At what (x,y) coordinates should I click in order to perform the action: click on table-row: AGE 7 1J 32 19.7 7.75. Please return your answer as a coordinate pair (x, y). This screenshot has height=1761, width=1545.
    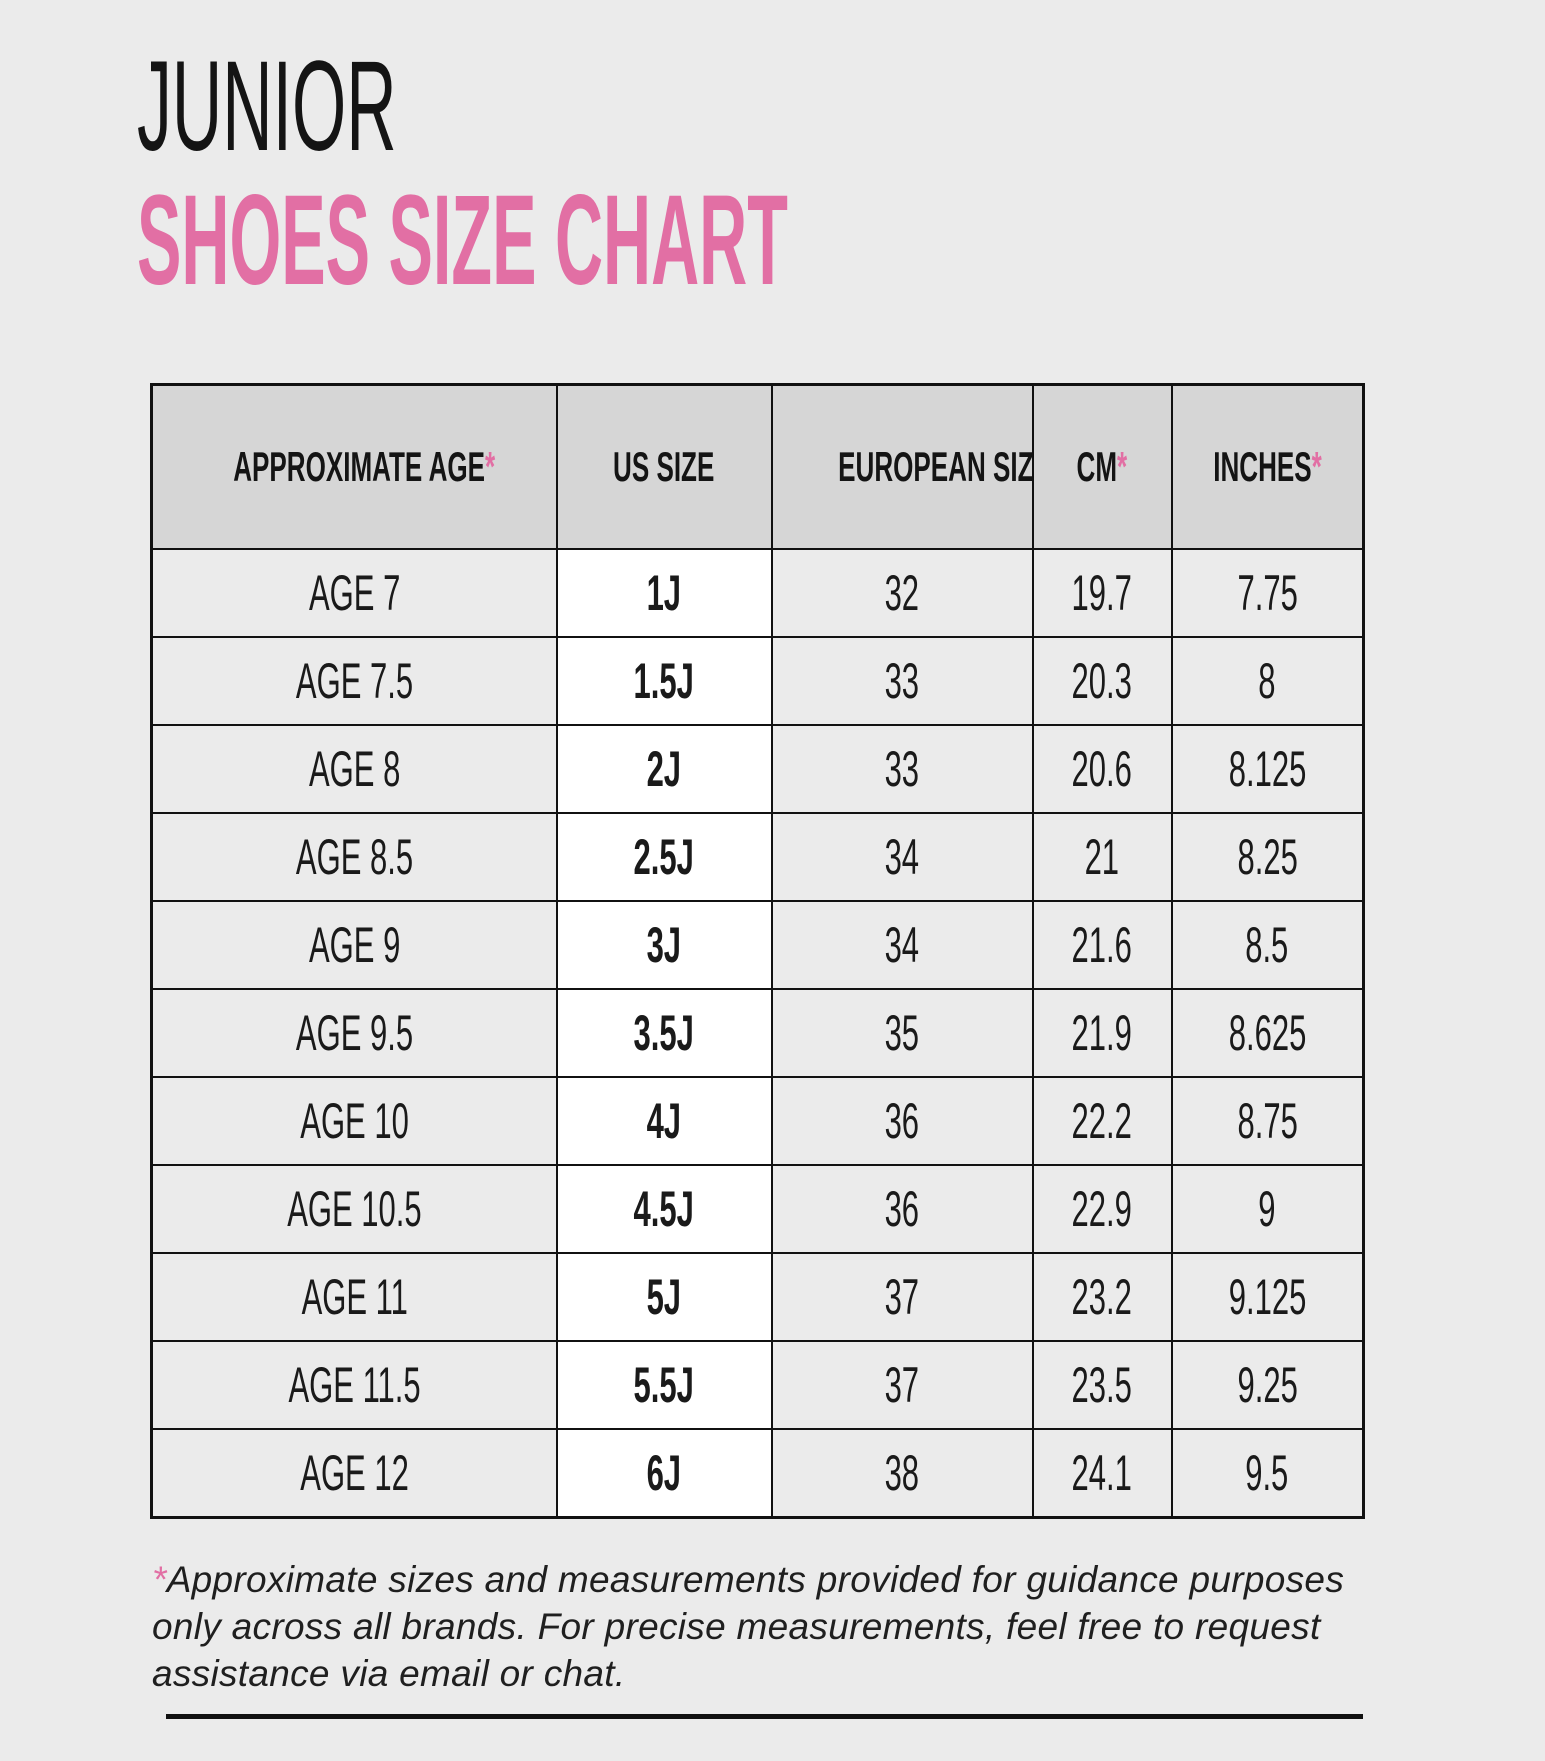
    Looking at the image, I should click on (757, 593).